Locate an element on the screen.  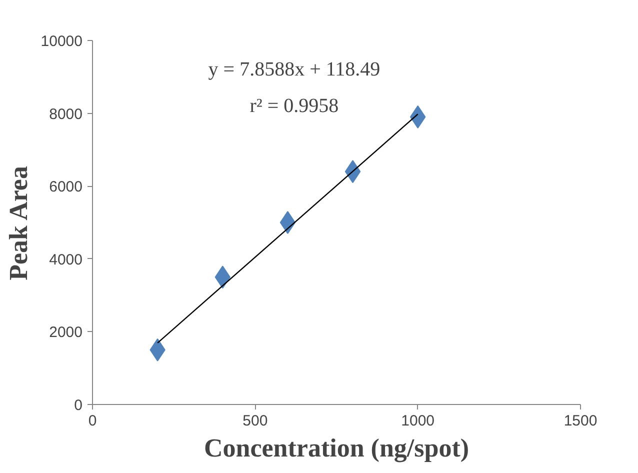
y-tick-label: 0 is located at coordinates (78, 405).